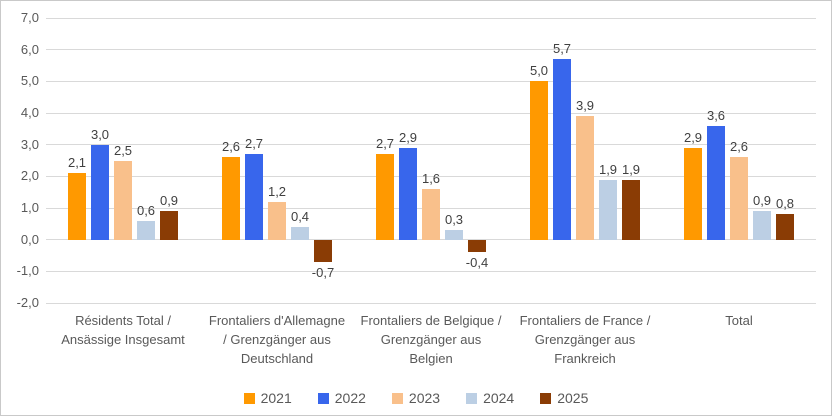 The width and height of the screenshot is (832, 416). Describe the element at coordinates (539, 71) in the screenshot. I see `value-label-2021-frontaliers-de-france-grenzga-: 5,0` at that location.